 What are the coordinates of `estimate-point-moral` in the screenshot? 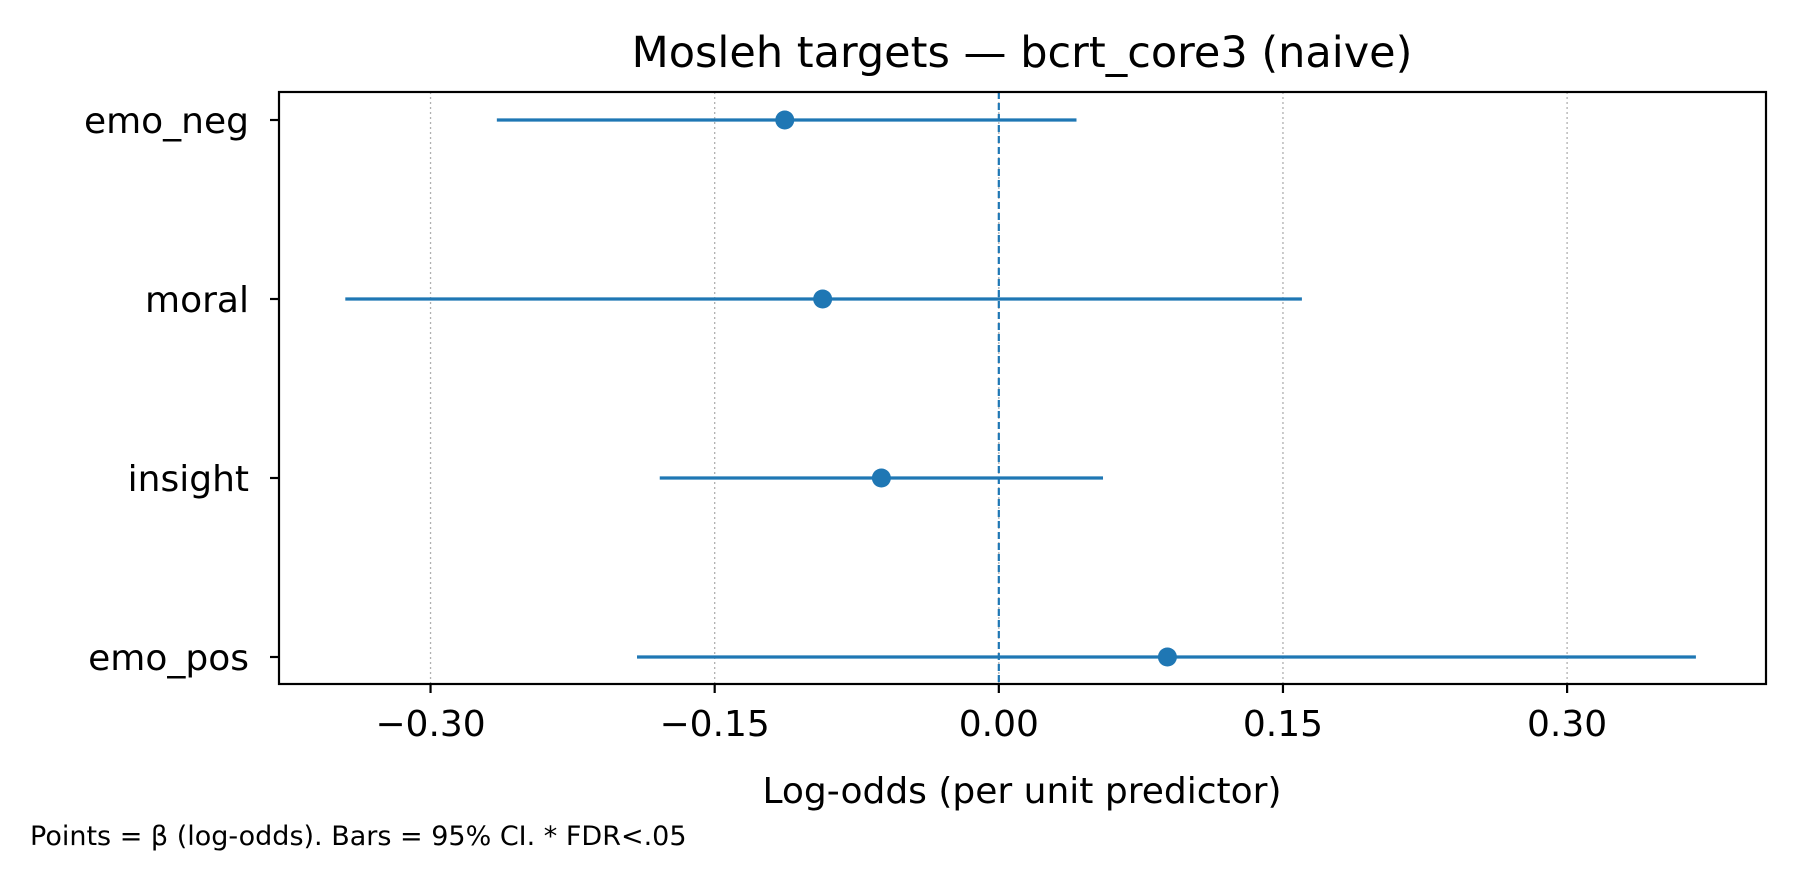 It's located at (823, 299).